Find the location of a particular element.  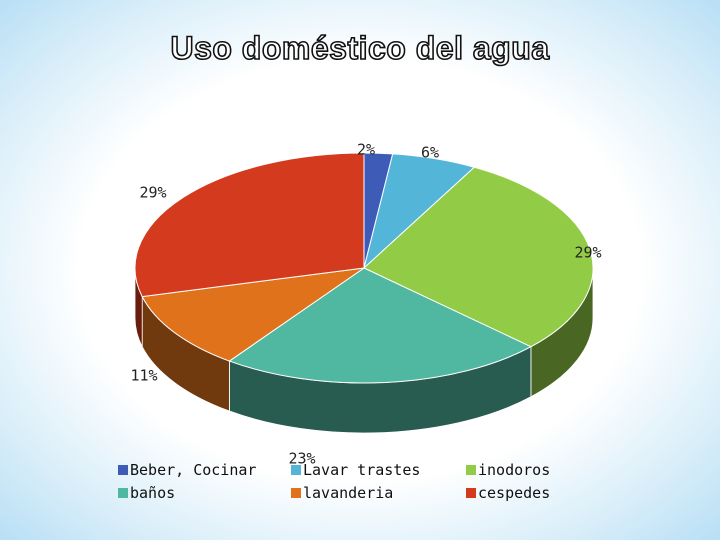

data-label-lavar-trastes: 6% is located at coordinates (430, 153).